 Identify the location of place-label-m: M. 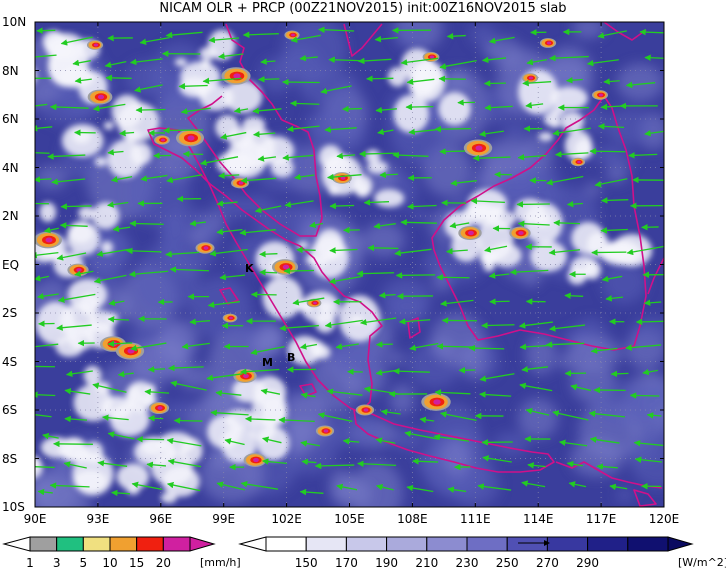
(267, 362).